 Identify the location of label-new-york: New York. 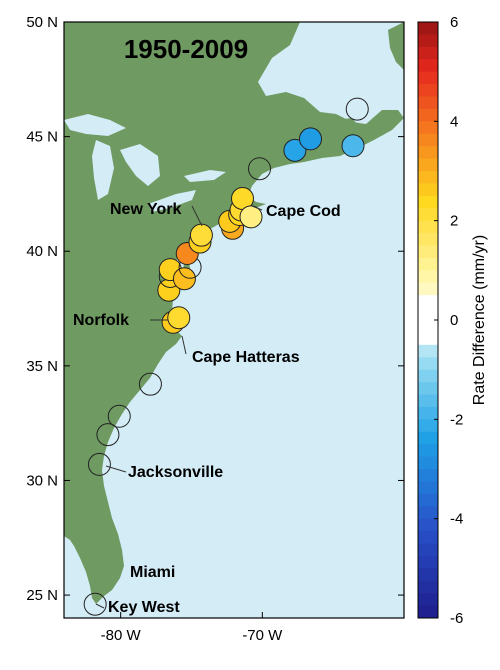
(146, 209).